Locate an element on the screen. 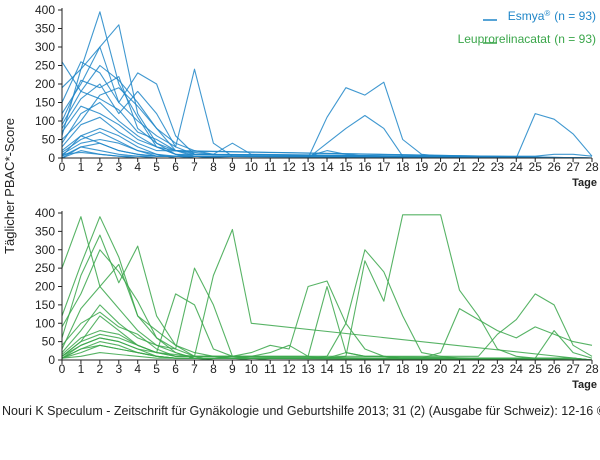 The image size is (600, 460). y-axis-label: Täglicher PBAC*-Score is located at coordinates (9, 186).